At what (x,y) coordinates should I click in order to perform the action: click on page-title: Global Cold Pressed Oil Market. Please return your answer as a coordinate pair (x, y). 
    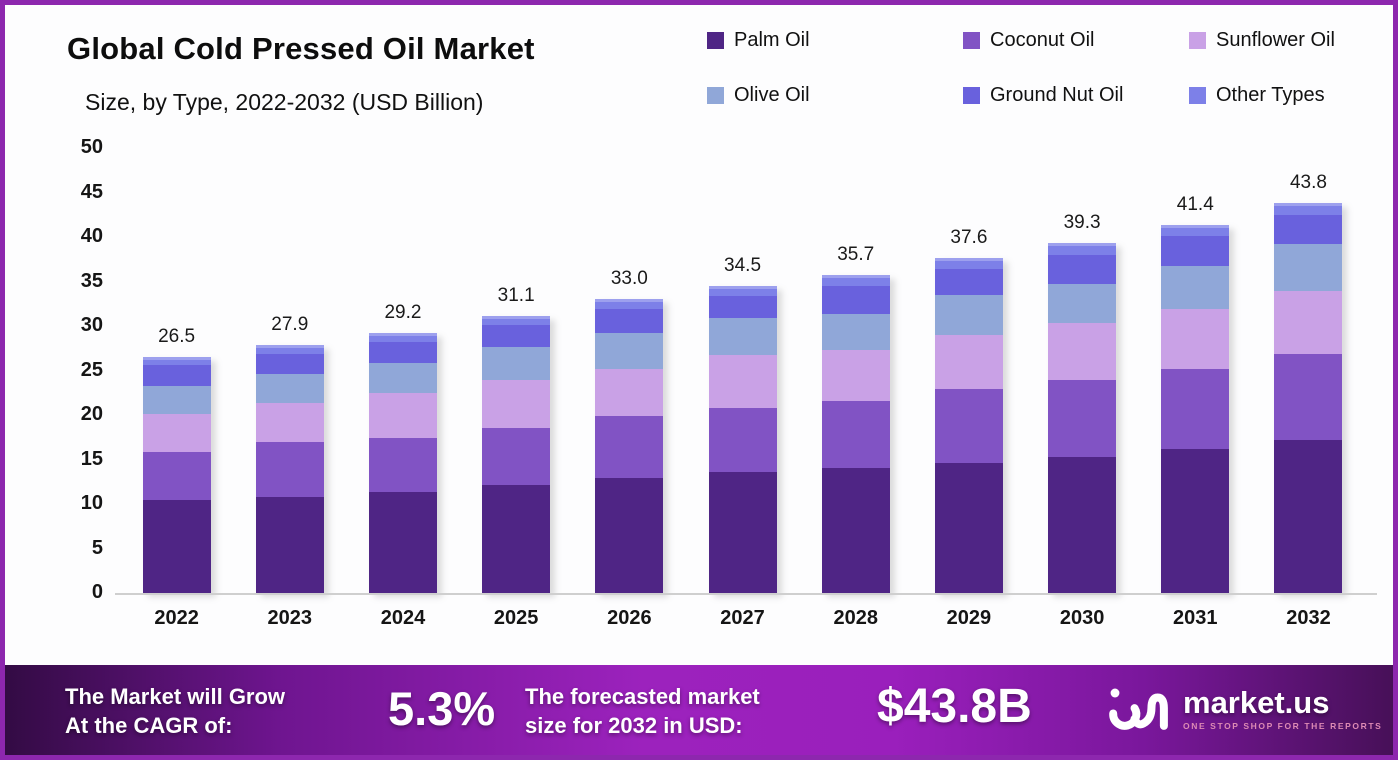
    Looking at the image, I should click on (301, 48).